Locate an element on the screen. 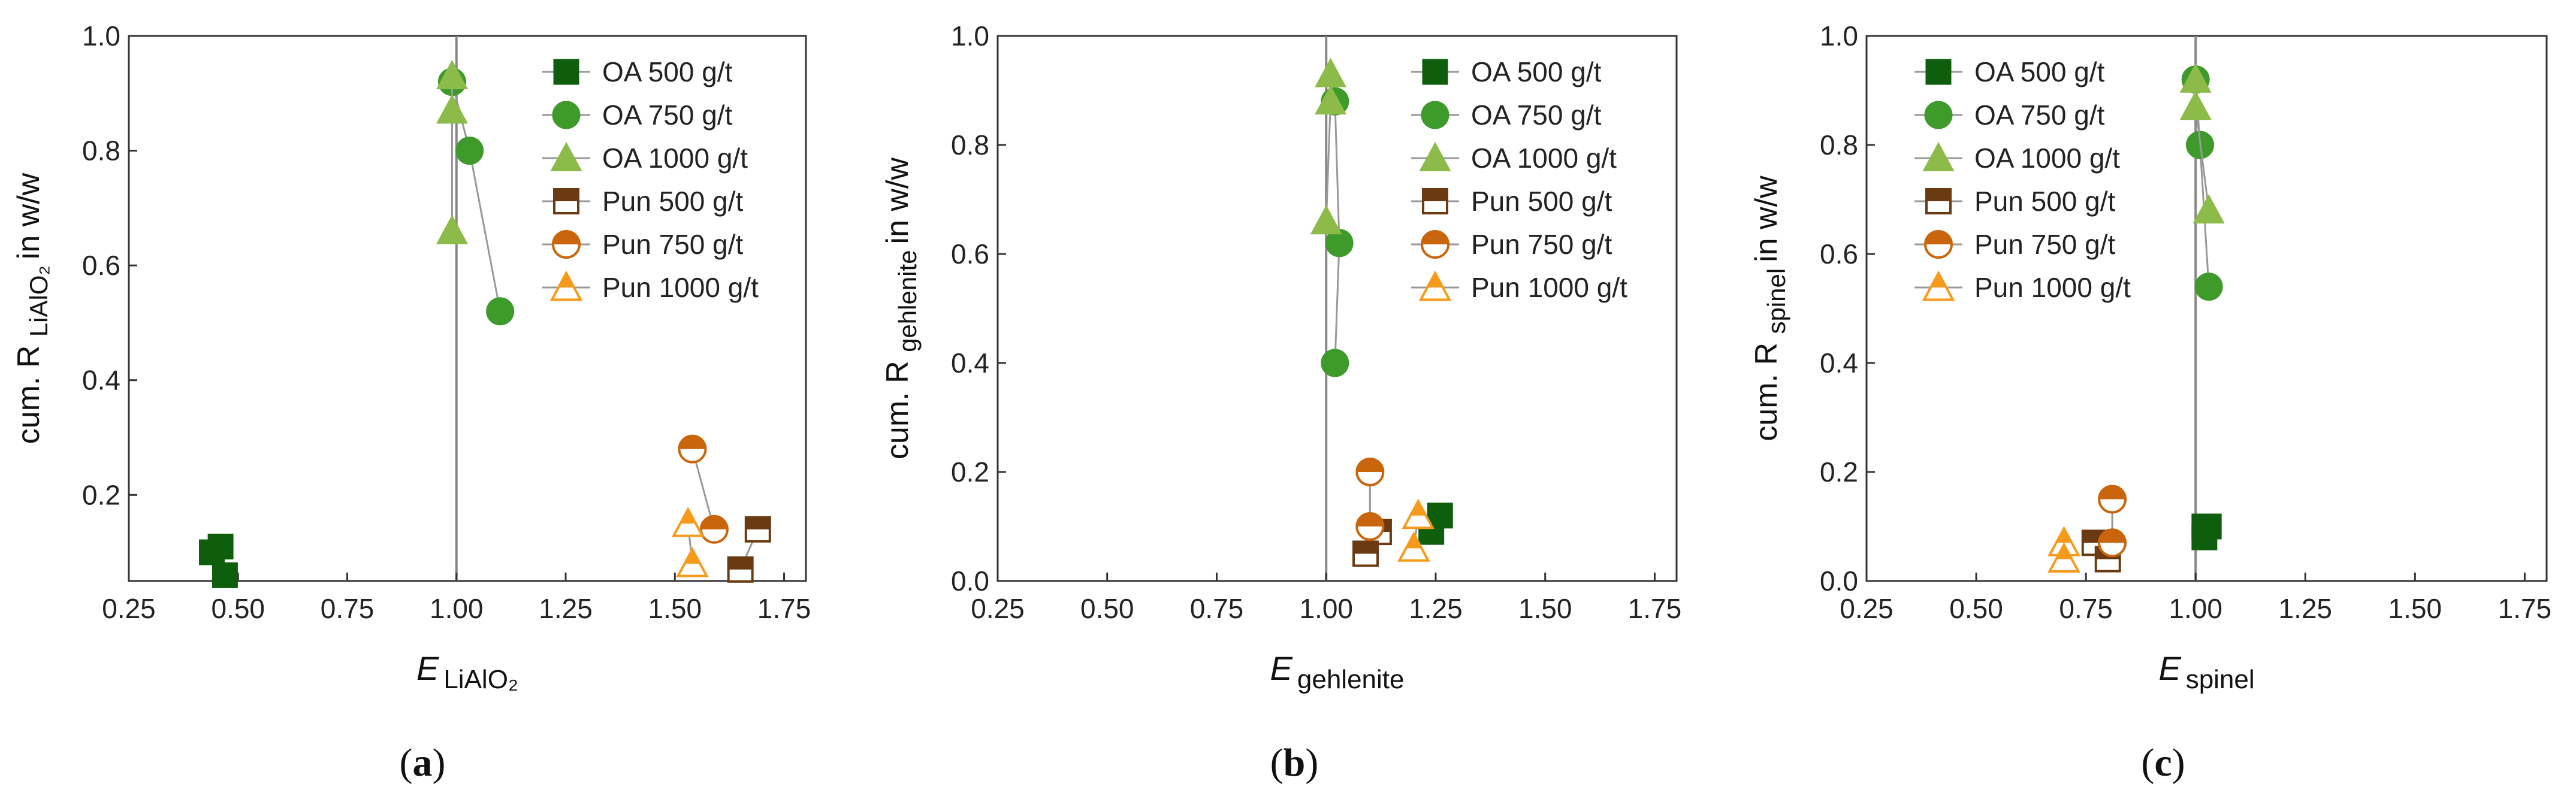  legend-entry-pun1000: Pun 1000 g/t is located at coordinates (1519, 287).